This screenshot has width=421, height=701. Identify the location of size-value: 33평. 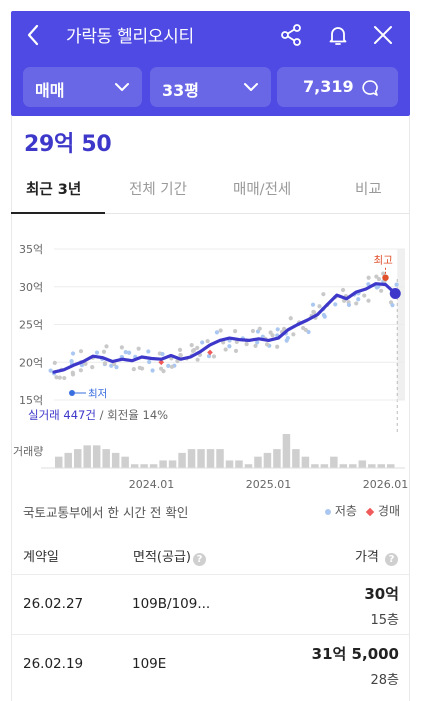
(180, 90).